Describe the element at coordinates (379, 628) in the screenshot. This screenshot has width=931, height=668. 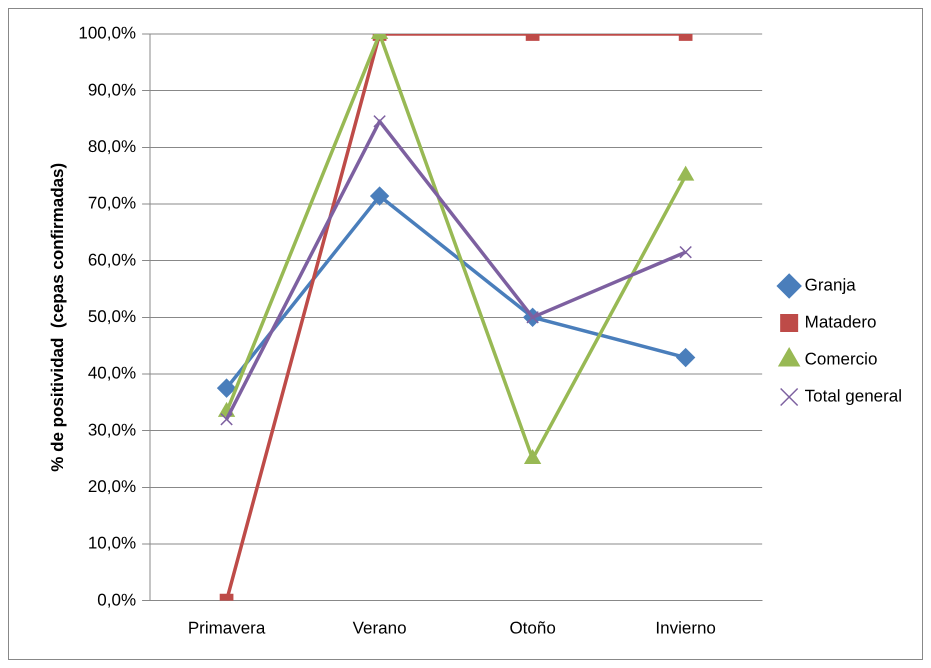
I see `x-tick-label: Verano` at that location.